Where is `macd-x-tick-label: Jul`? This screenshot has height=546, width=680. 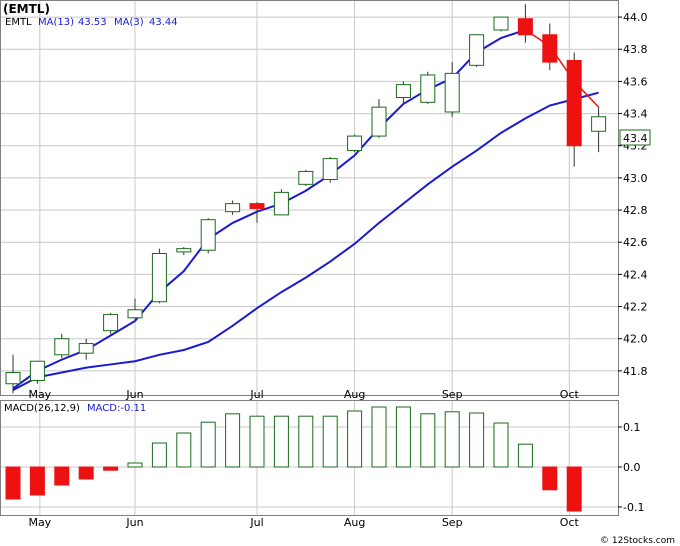
macd-x-tick-label: Jul is located at coordinates (256, 522).